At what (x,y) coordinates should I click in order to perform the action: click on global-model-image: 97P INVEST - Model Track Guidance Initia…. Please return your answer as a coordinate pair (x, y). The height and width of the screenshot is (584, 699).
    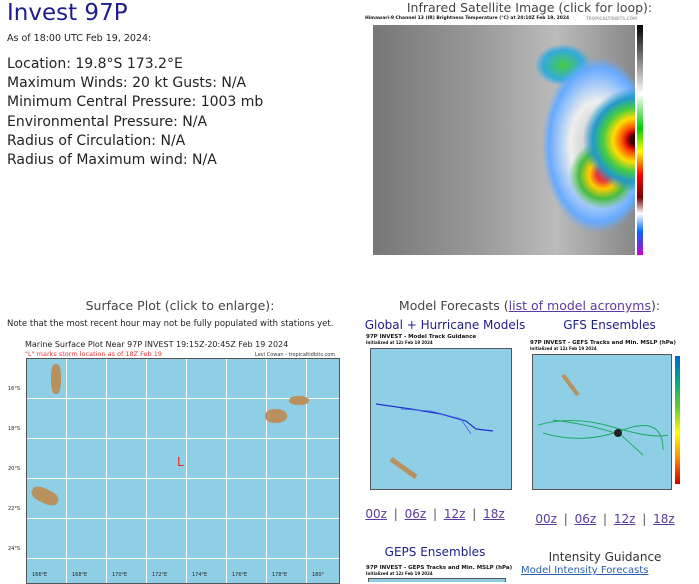
    Looking at the image, I should click on (439, 415).